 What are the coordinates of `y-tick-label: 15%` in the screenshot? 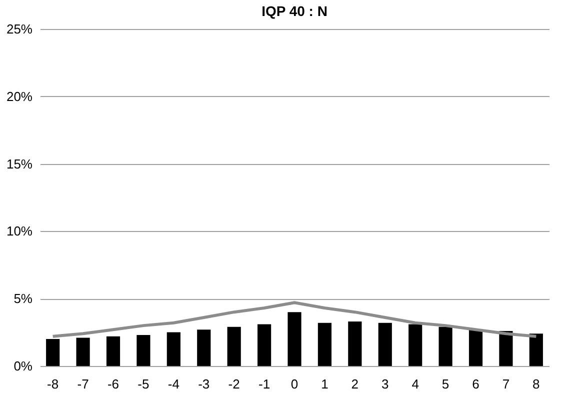 It's located at (19, 164).